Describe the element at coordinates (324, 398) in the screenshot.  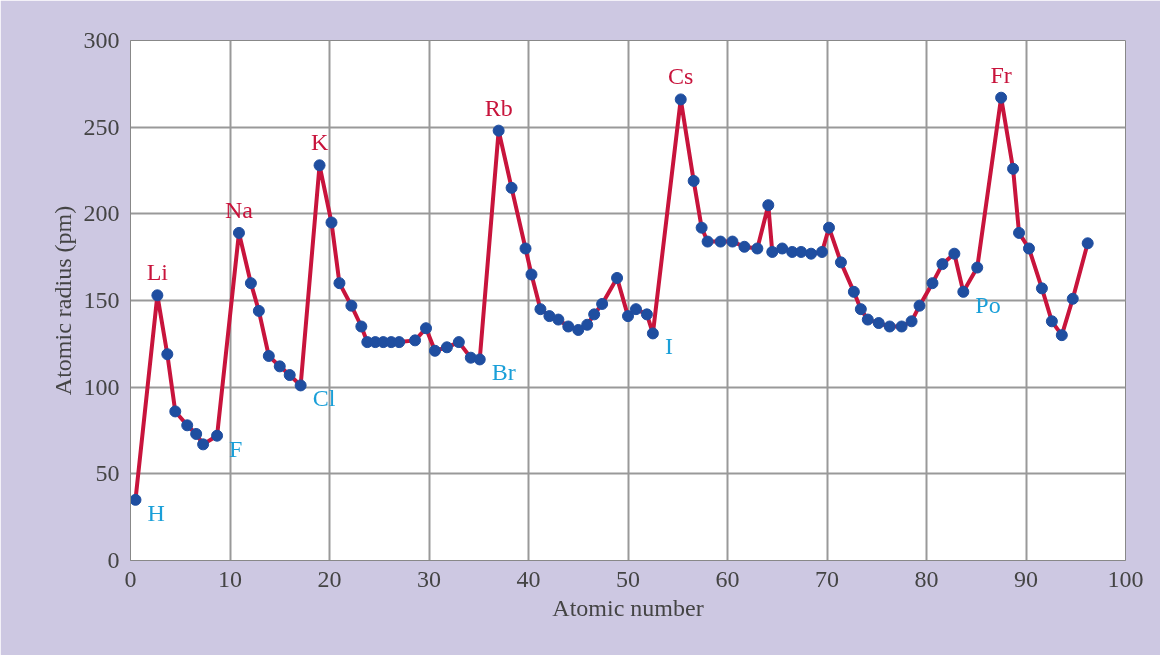
I see `annotation: Cl` at that location.